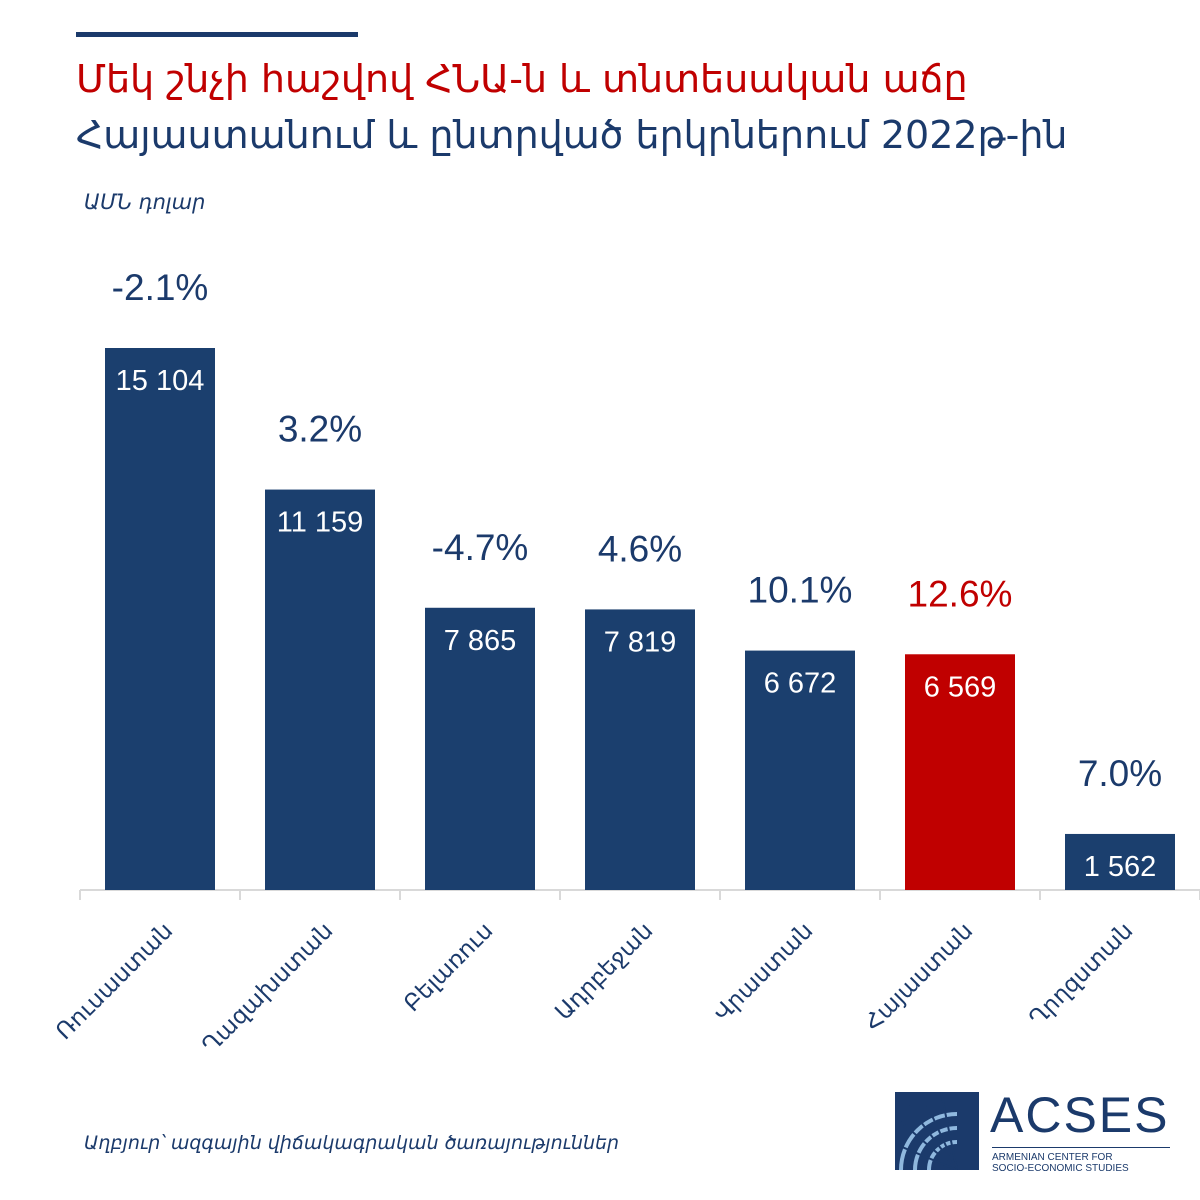 This screenshot has height=1200, width=1200. What do you see at coordinates (1052, 1157) in the screenshot?
I see `logo-tagline-line1: ARMENIAN CENTER FOR` at bounding box center [1052, 1157].